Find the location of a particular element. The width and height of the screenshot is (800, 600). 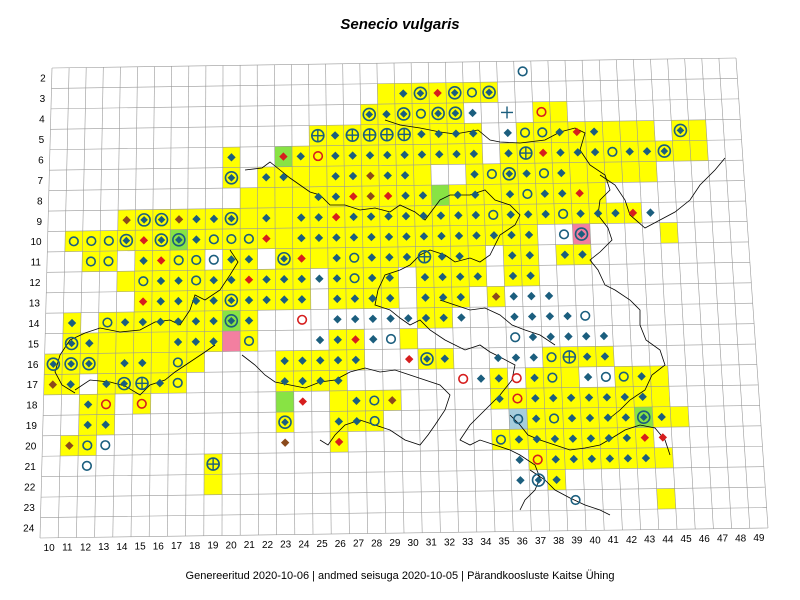

x-axis-label: 42 is located at coordinates (632, 540).